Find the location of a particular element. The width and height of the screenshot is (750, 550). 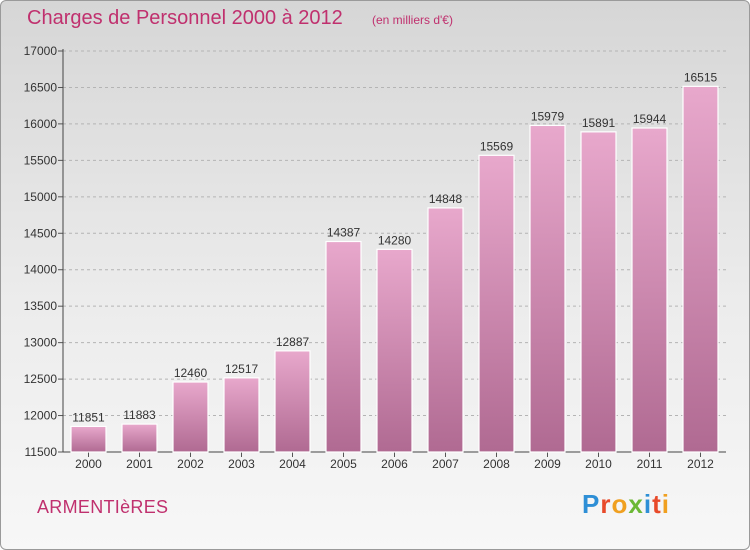

bar-2003 is located at coordinates (241, 415).